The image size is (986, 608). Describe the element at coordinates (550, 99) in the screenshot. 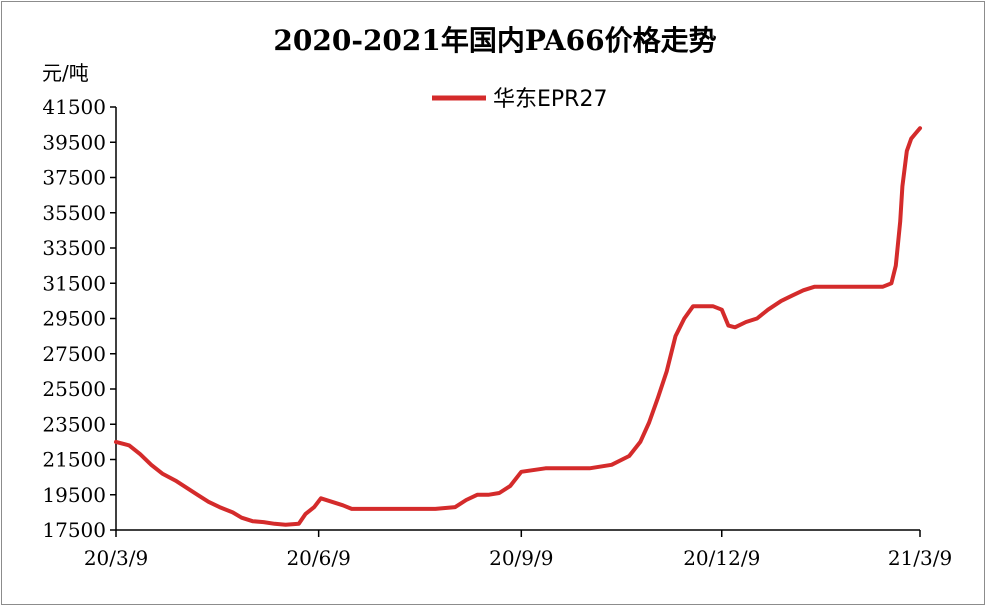

I see `legend-label: 华东EPR27` at that location.